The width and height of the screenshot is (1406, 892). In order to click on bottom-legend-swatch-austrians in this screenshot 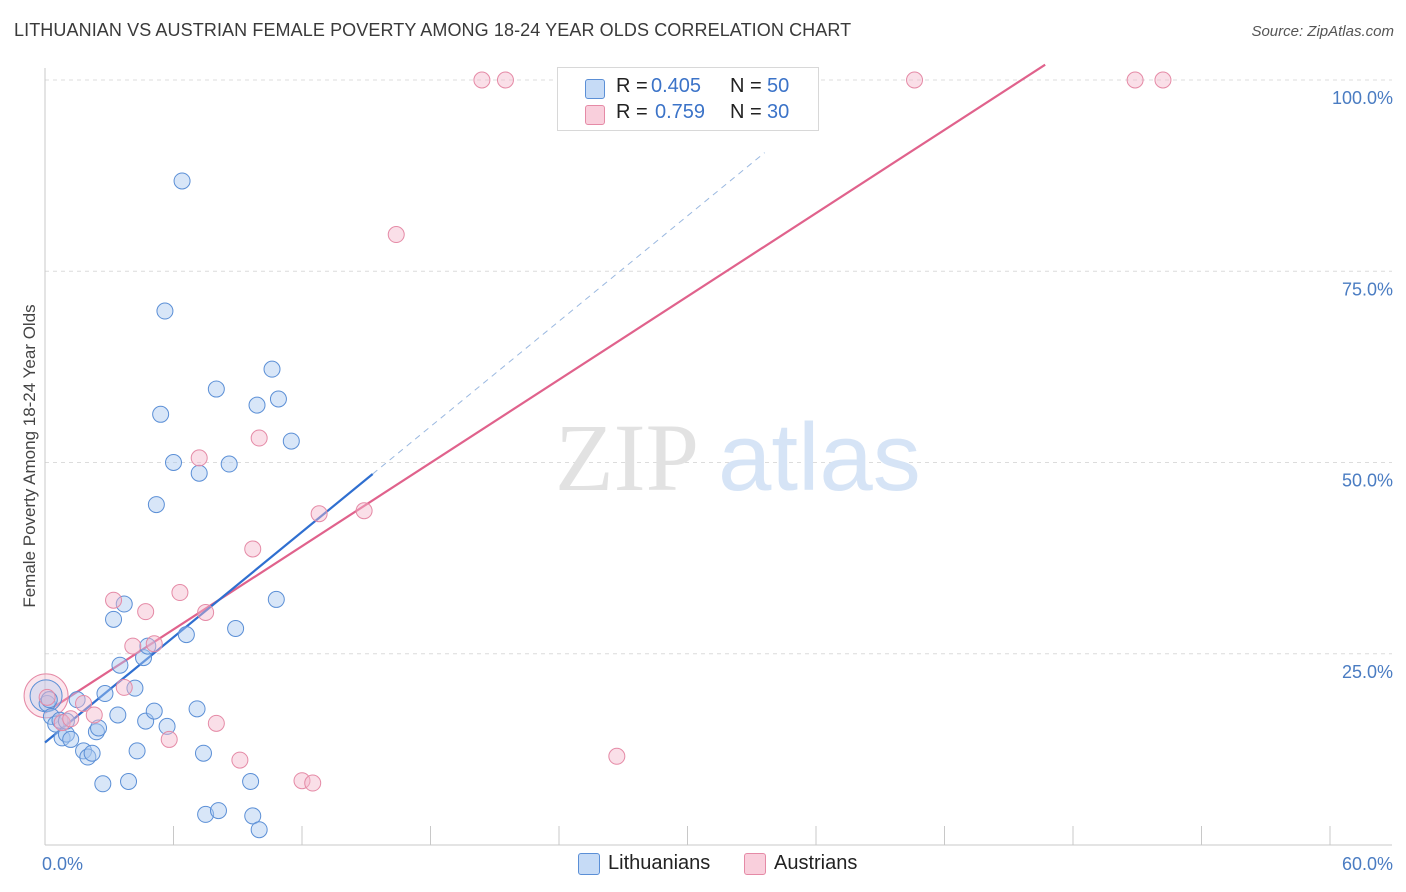, I will do `click(755, 864)`.